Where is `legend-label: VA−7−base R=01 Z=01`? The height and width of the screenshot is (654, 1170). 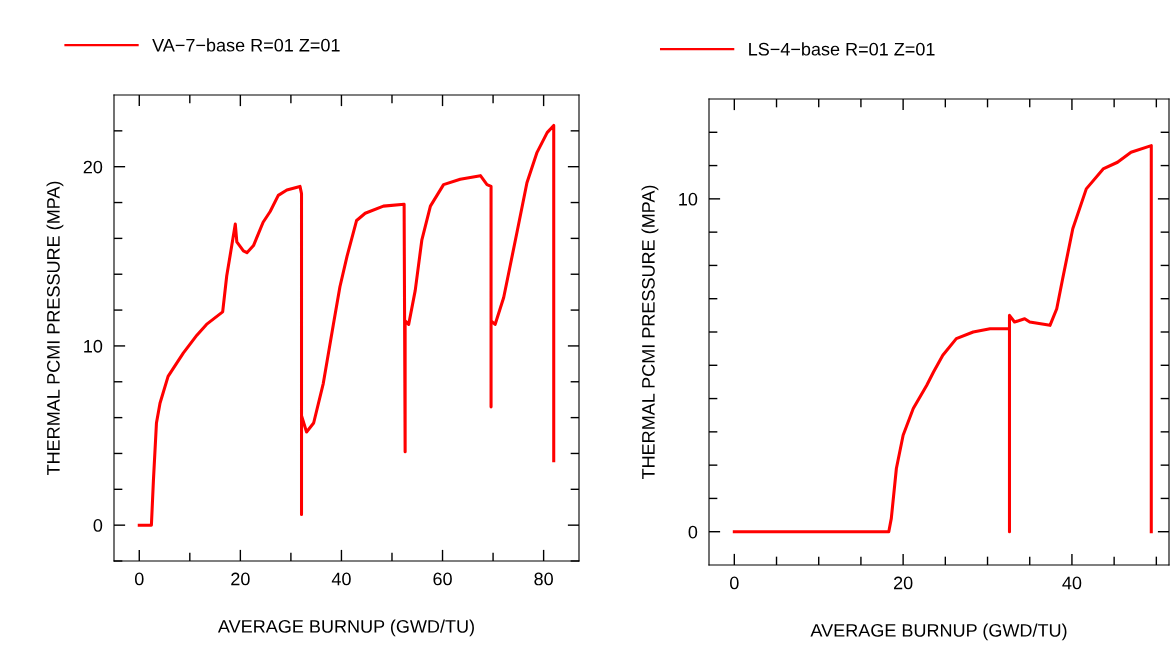
legend-label: VA−7−base R=01 Z=01 is located at coordinates (246, 45).